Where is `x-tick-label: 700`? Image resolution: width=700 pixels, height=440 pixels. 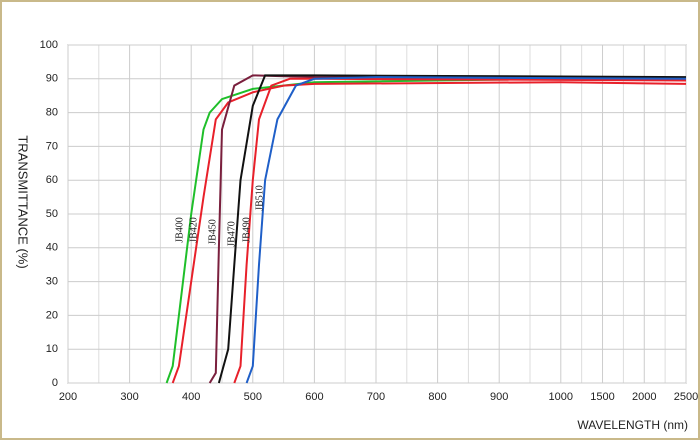
x-tick-label: 700 is located at coordinates (376, 397).